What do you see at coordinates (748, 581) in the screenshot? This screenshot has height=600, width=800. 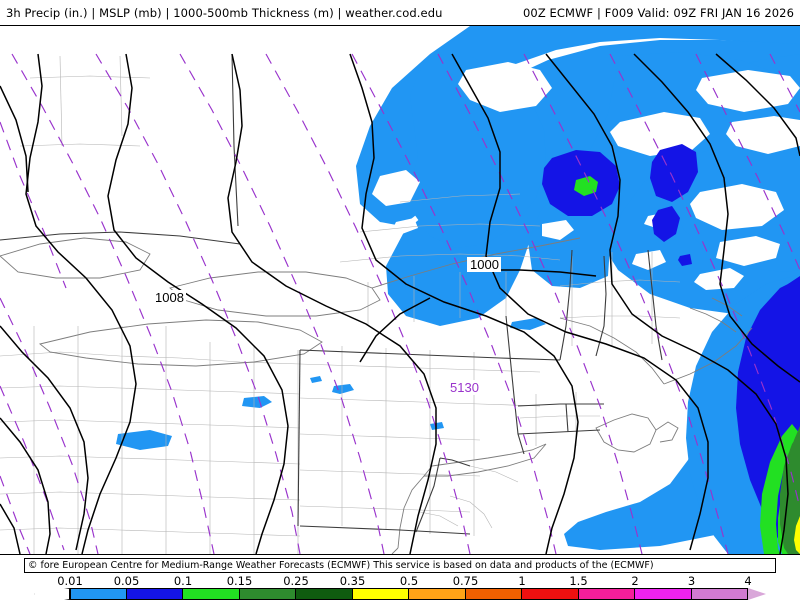 I see `colorbar-tick-12: 4` at bounding box center [748, 581].